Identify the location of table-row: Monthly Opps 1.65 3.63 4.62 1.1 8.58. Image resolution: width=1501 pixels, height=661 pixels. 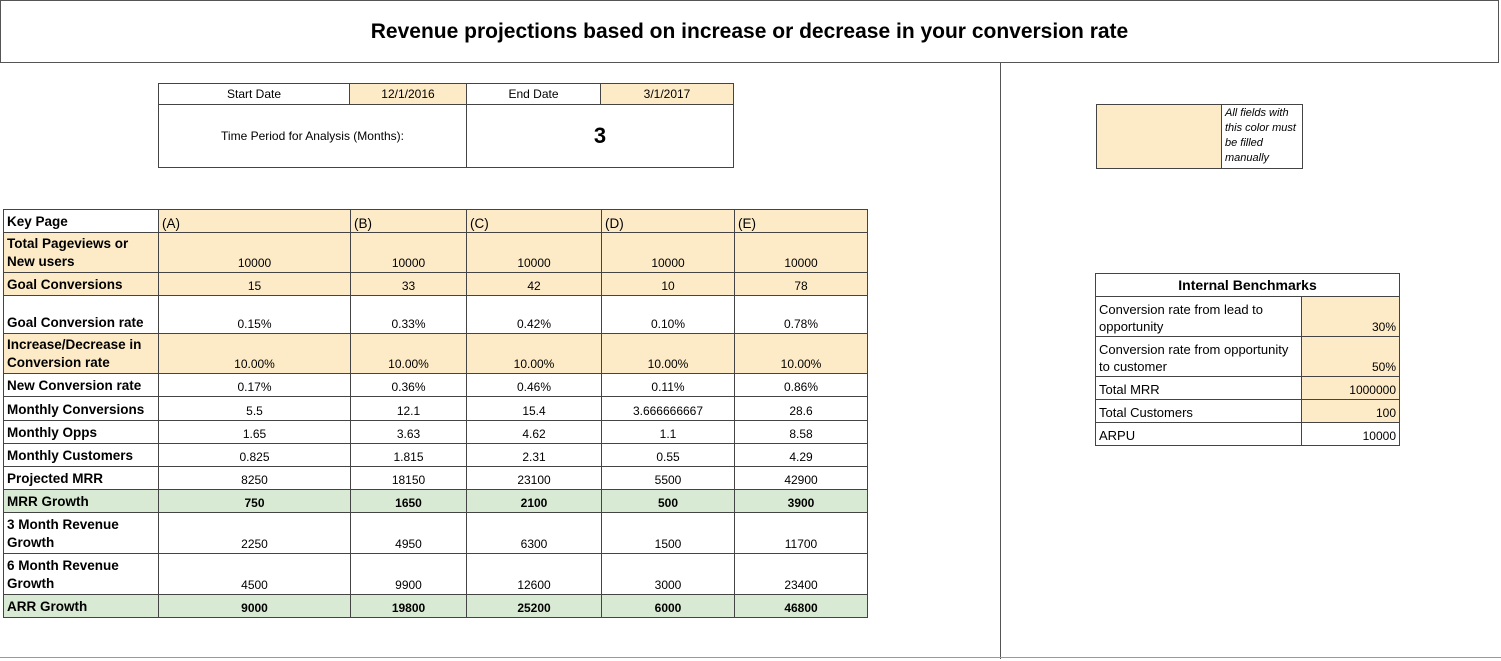
(435, 432).